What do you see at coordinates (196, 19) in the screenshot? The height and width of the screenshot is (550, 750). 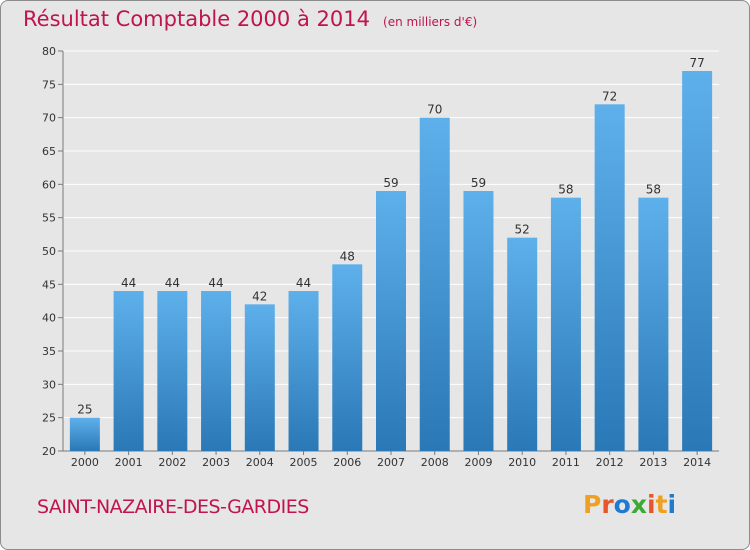 I see `chart-title: Résultat Comptable 2000 à 2014` at bounding box center [196, 19].